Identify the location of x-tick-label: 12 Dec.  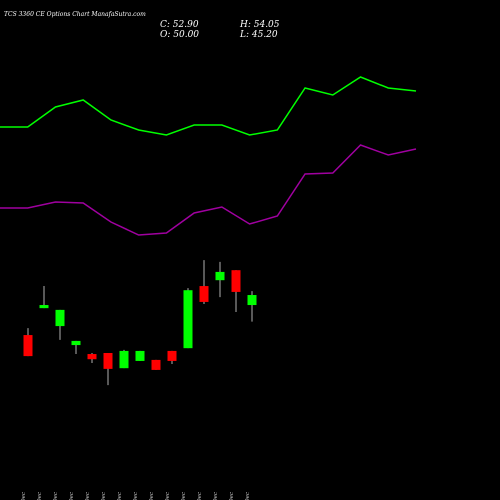
(120, 496).